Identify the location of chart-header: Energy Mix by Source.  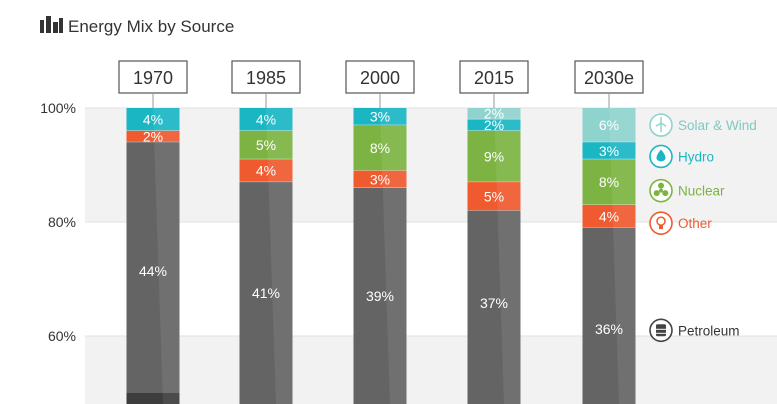
(137, 26).